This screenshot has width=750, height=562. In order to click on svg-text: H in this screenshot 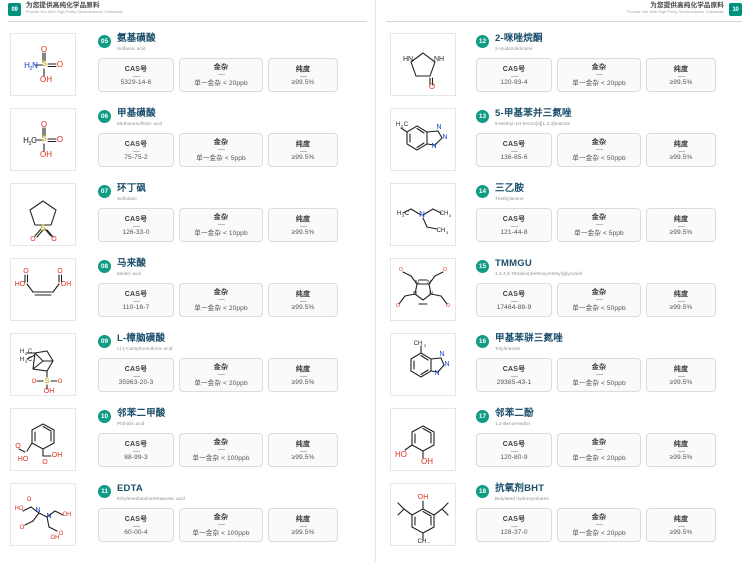, I will do `click(26, 140)`.